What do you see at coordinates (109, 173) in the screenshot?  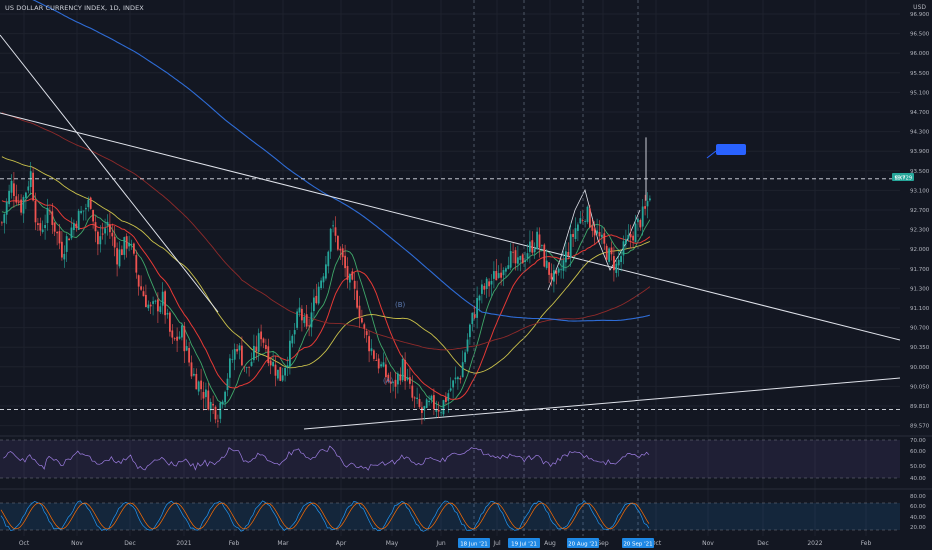 I see `steep-trendline` at bounding box center [109, 173].